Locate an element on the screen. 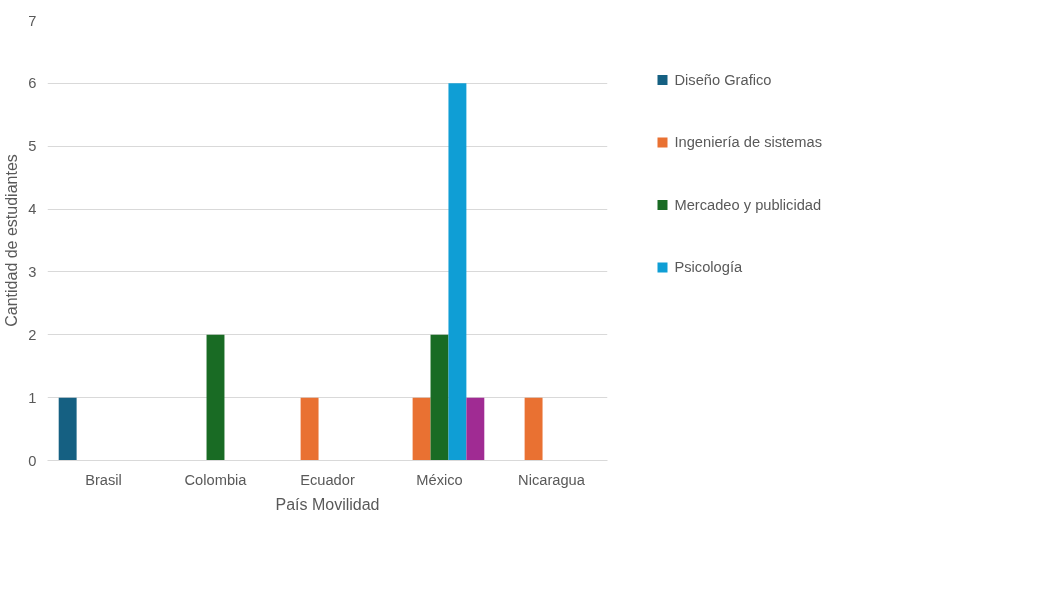 The image size is (1047, 590). legend-label: Ingeniería de sistemas is located at coordinates (748, 142).